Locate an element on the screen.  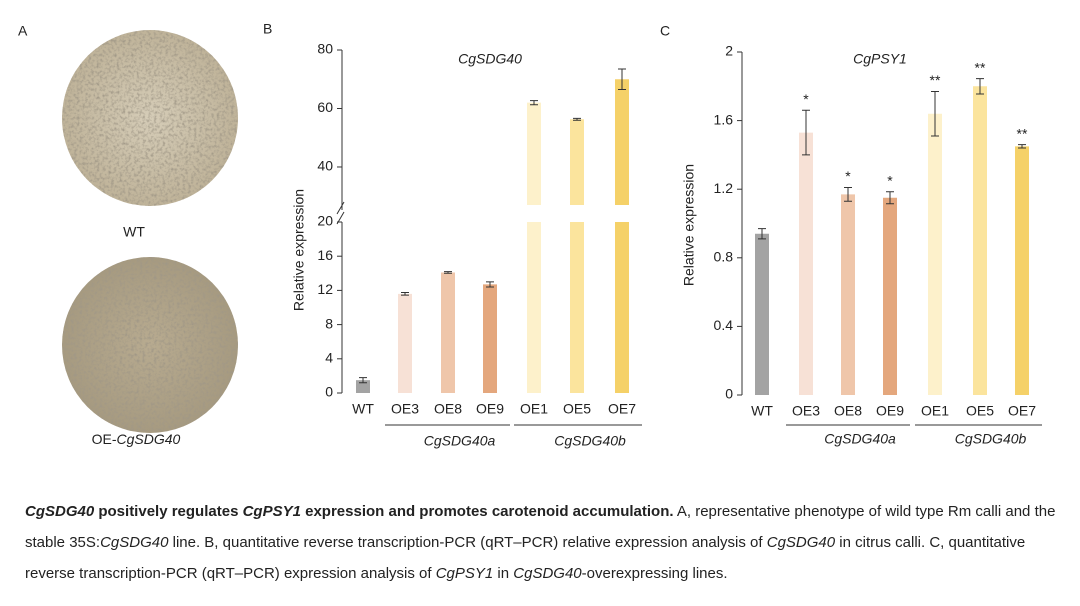
y-tick-label: 0.8 is located at coordinates (724, 257).